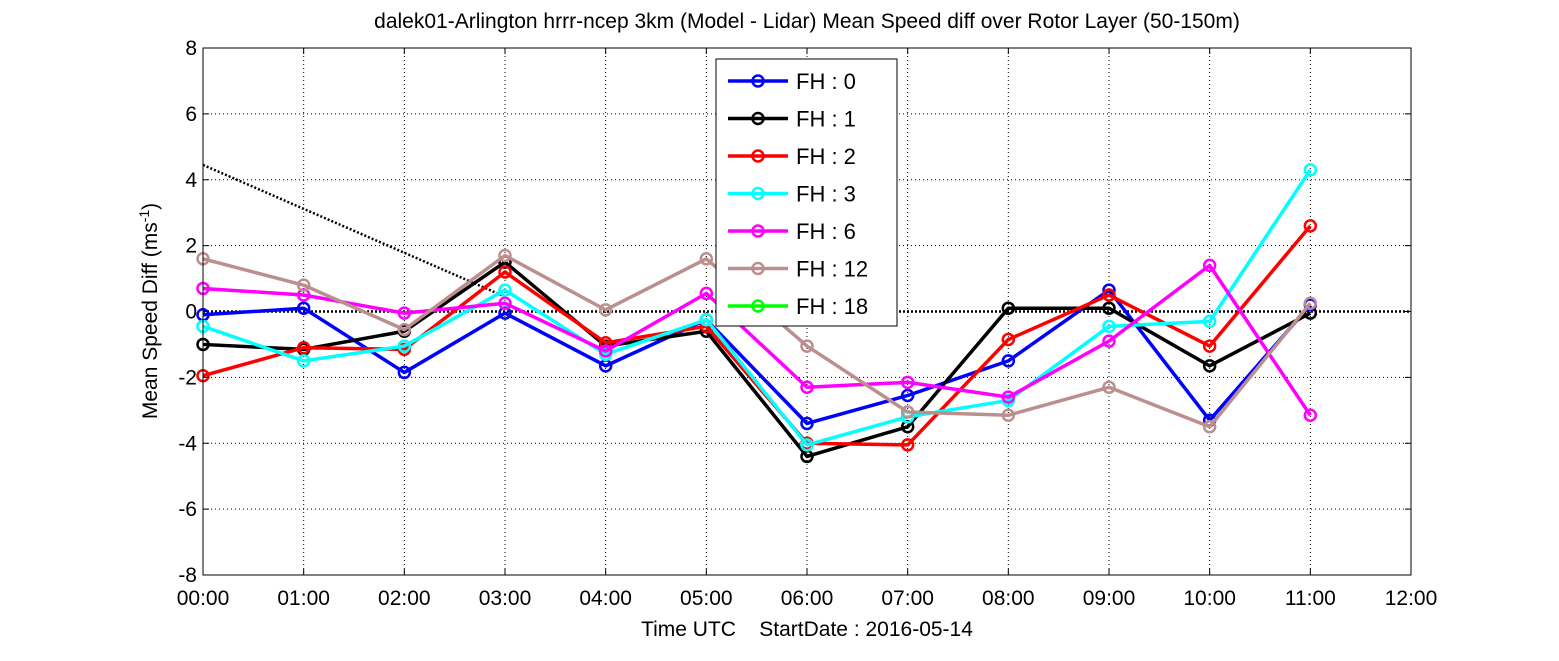 The image size is (1559, 661). Describe the element at coordinates (832, 269) in the screenshot. I see `legend-label: FH : 12` at that location.